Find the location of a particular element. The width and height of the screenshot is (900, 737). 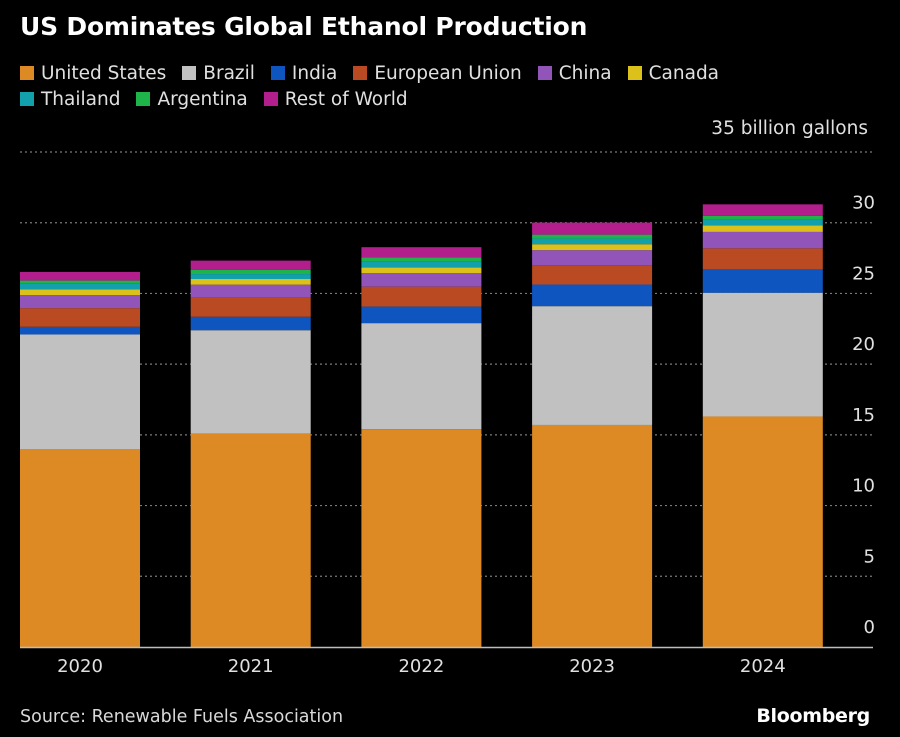

legend-label: India is located at coordinates (314, 73).